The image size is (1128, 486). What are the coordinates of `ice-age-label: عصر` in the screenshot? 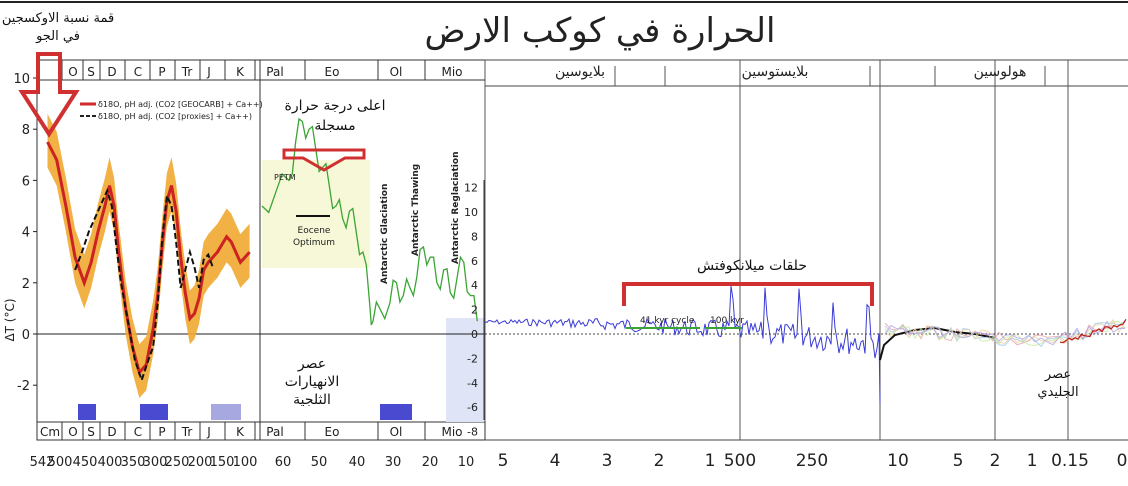 It's located at (1057, 374).